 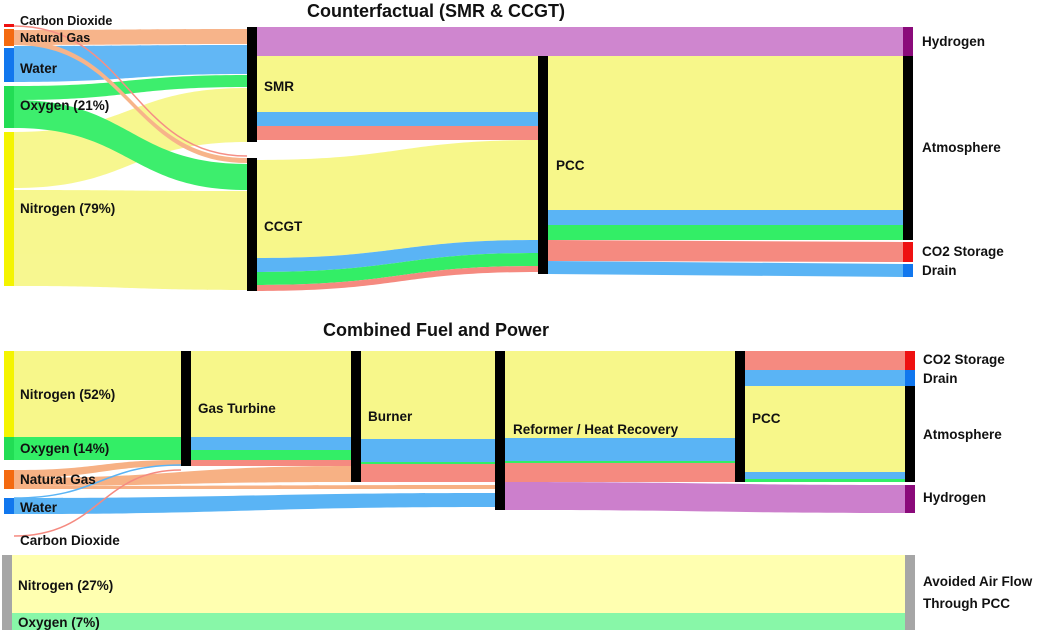 I want to click on flow-ng-burner, so click(x=182, y=476).